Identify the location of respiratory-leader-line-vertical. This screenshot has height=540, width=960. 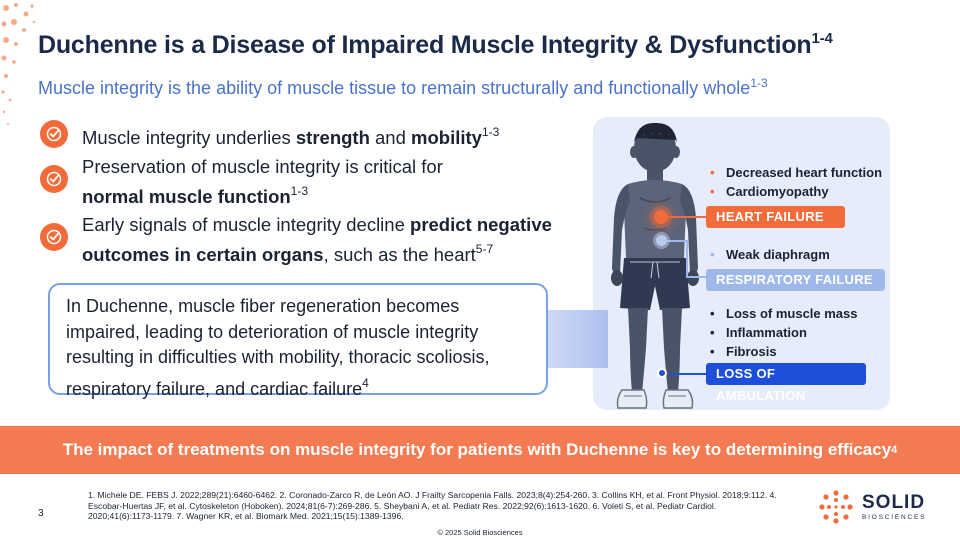
(687, 258).